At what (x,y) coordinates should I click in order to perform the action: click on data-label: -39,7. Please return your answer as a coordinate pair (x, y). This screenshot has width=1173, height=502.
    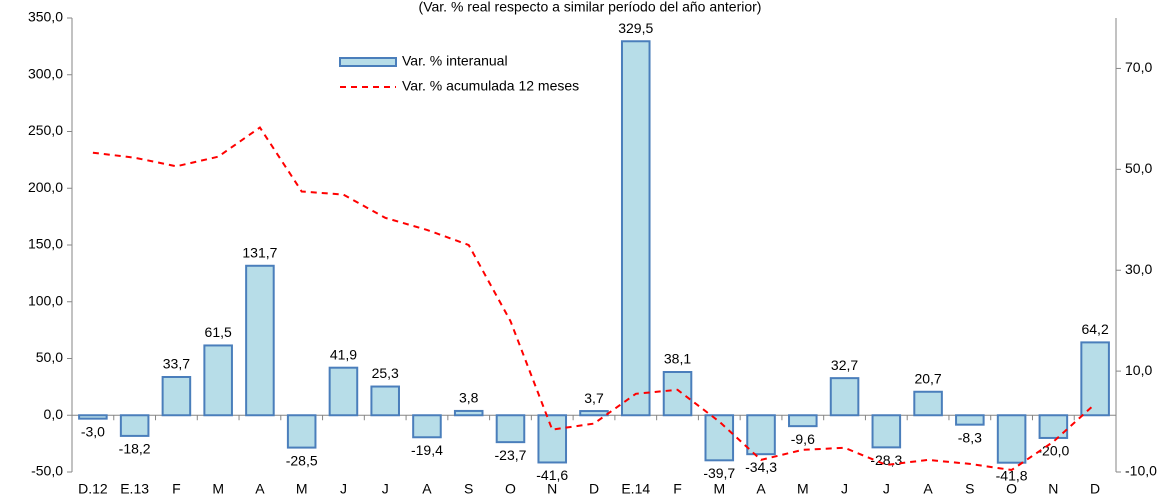
    Looking at the image, I should click on (719, 473).